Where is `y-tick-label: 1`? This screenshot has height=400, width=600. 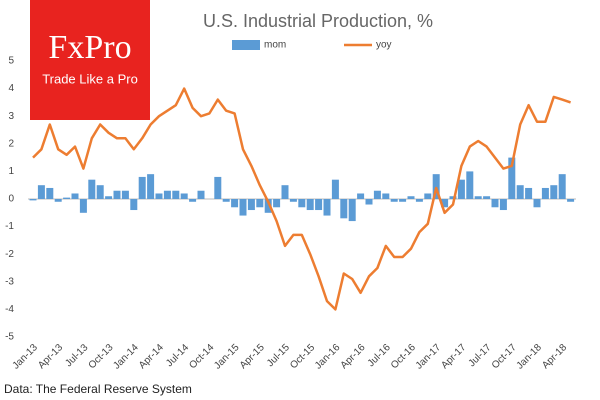
y-tick-label: 1 is located at coordinates (11, 171).